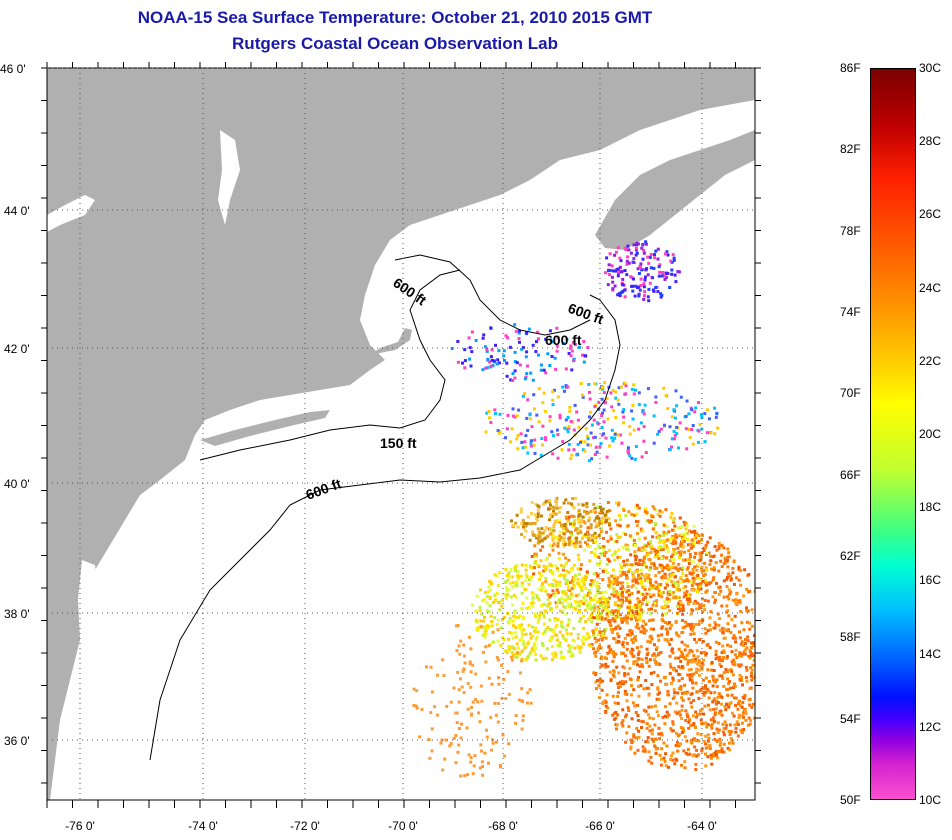 Image resolution: width=952 pixels, height=840 pixels. I want to click on colorbar-celsius-label: 14C, so click(930, 653).